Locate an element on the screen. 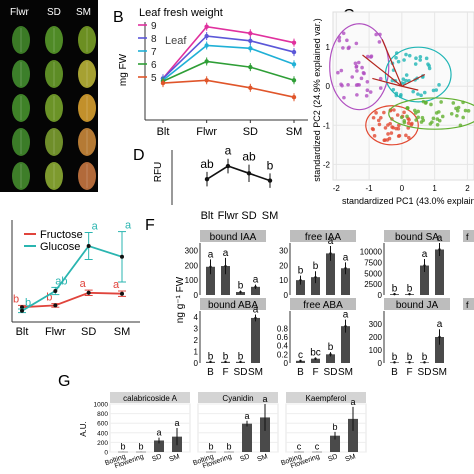 This screenshot has width=474, height=474. y-tick-label: 100 is located at coordinates (376, 350).